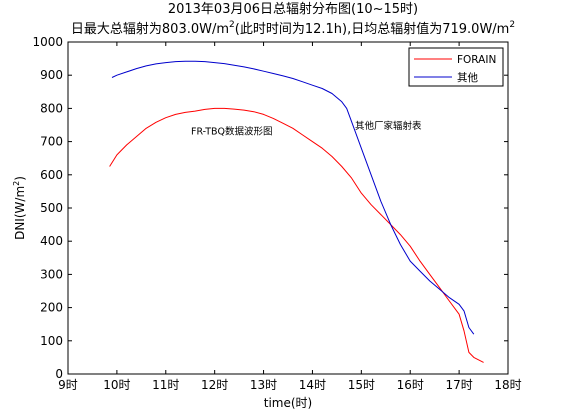 This screenshot has width=561, height=420. What do you see at coordinates (512, 25) in the screenshot?
I see `subtitle-sup-2: 2` at bounding box center [512, 25].